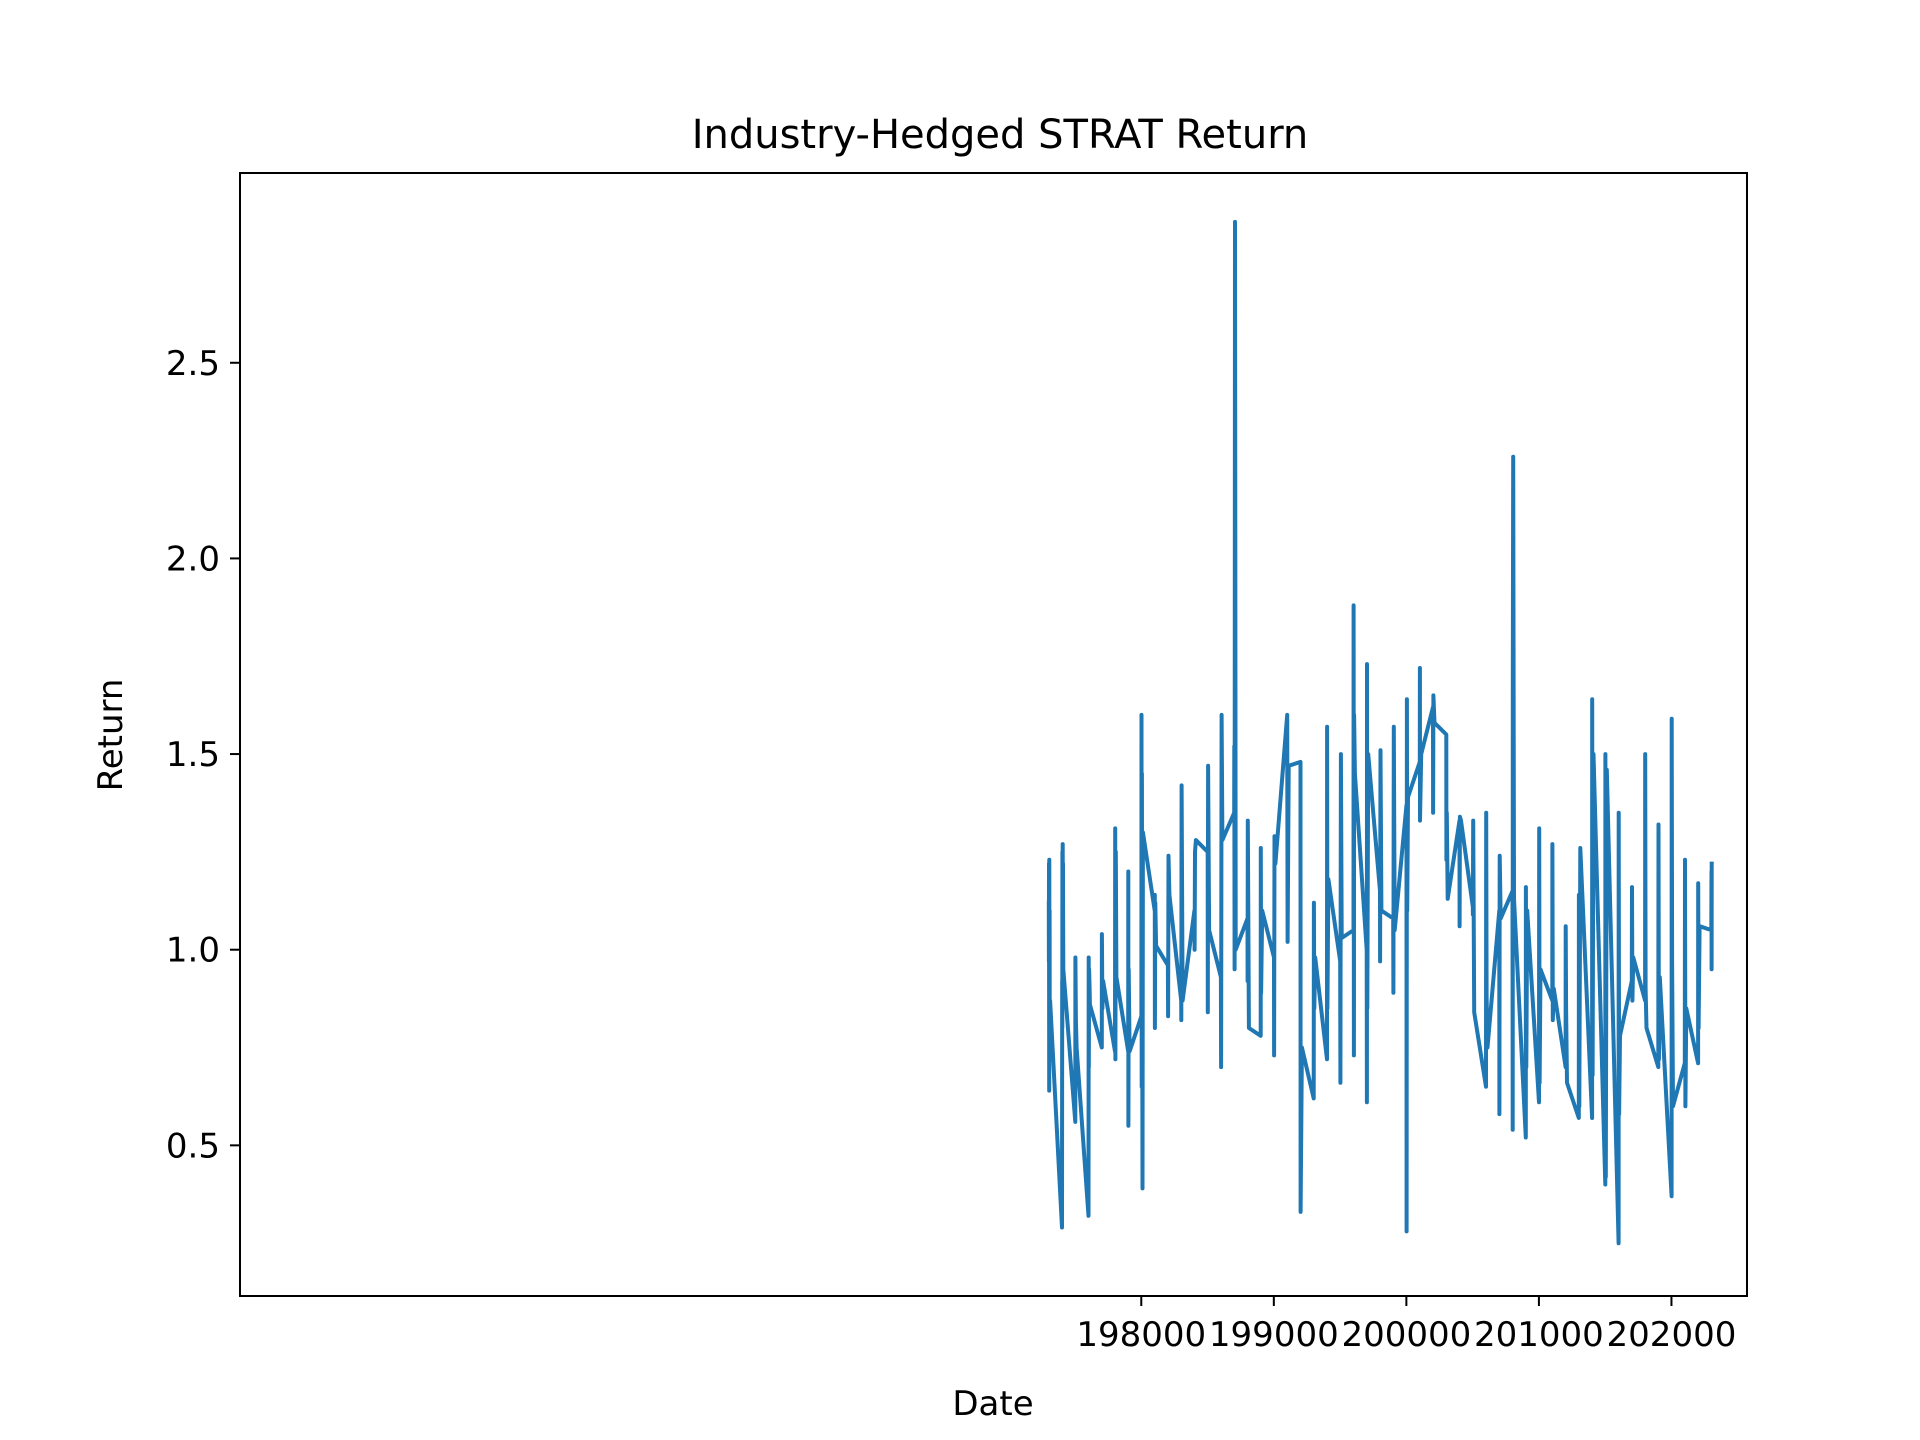 This screenshot has height=1440, width=1920. Describe the element at coordinates (193, 559) in the screenshot. I see `y-tick-label: 2.0` at that location.